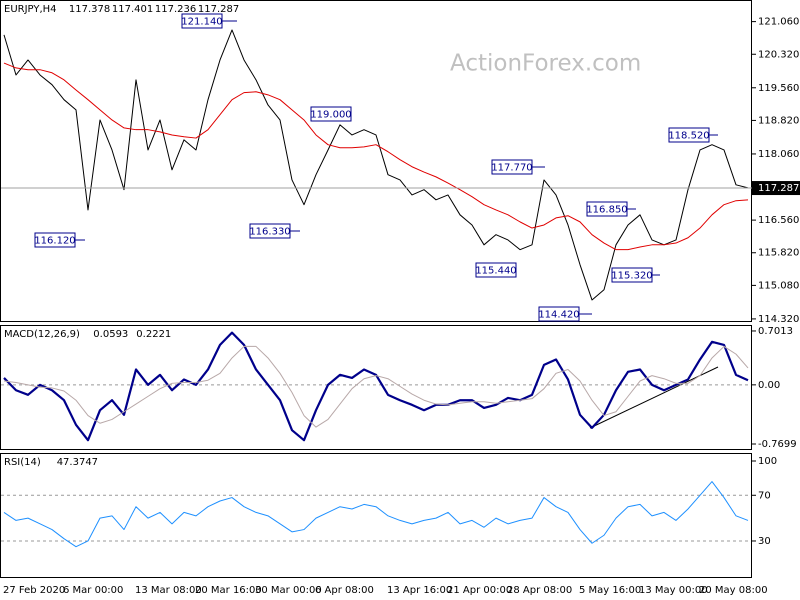 The image size is (800, 600). I want to click on y-tick-label: 118.820, so click(778, 120).